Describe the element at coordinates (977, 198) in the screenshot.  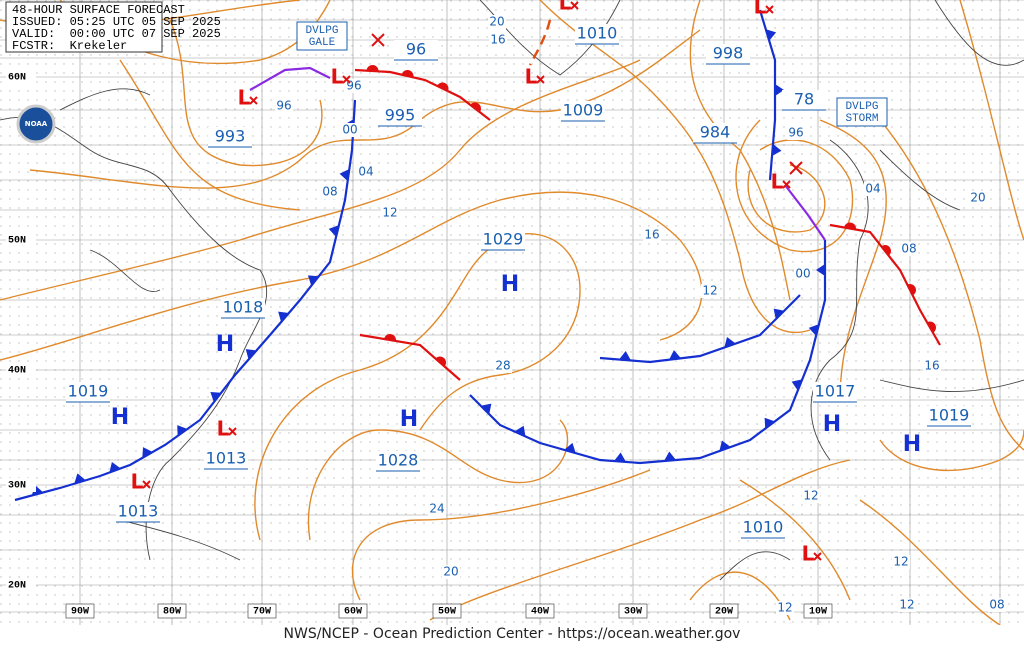
I see `isobar-label: 20` at that location.